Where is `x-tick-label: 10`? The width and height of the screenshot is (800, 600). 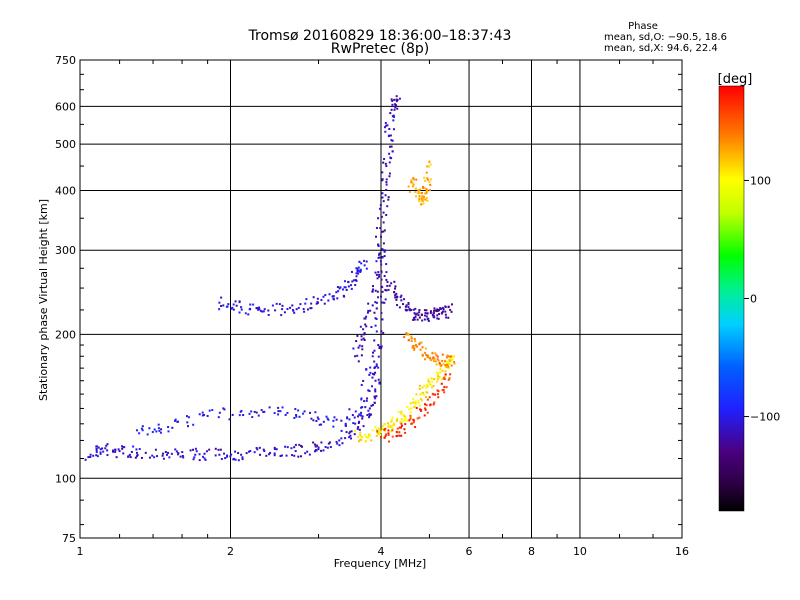
x-tick-label: 10 is located at coordinates (580, 551).